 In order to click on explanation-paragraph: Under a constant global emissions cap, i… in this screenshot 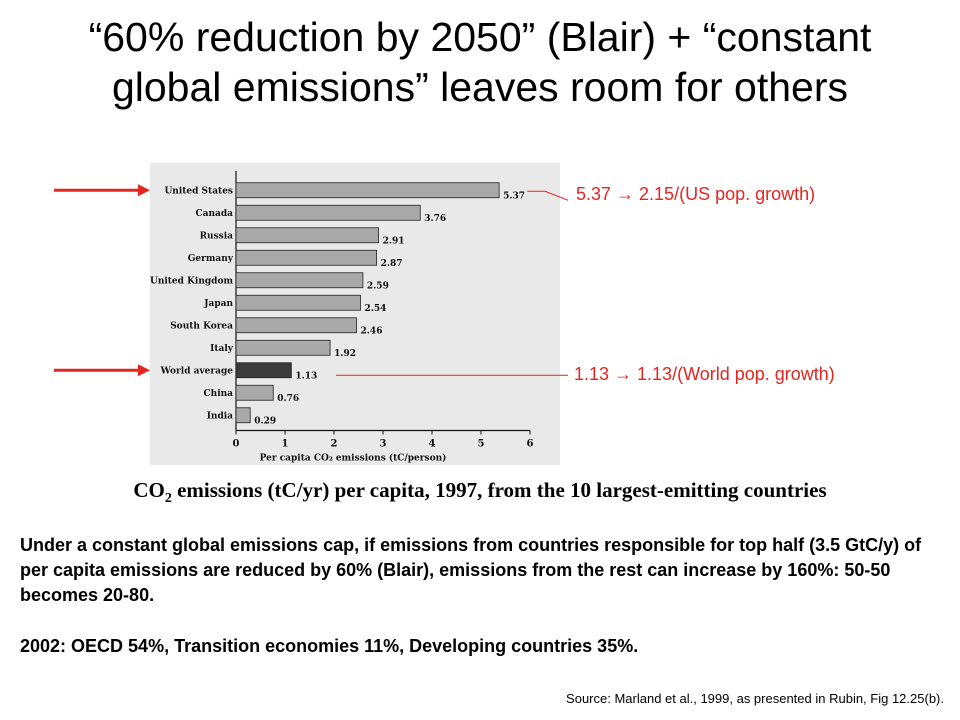, I will do `click(471, 570)`.